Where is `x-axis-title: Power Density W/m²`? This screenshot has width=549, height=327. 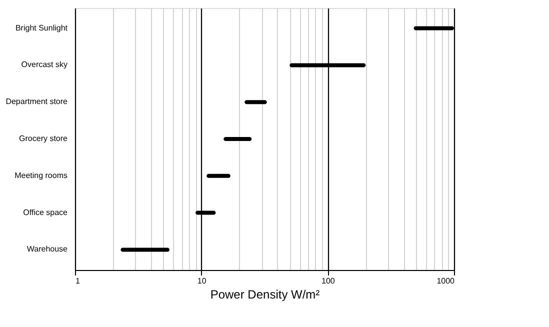 x-axis-title: Power Density W/m² is located at coordinates (265, 295).